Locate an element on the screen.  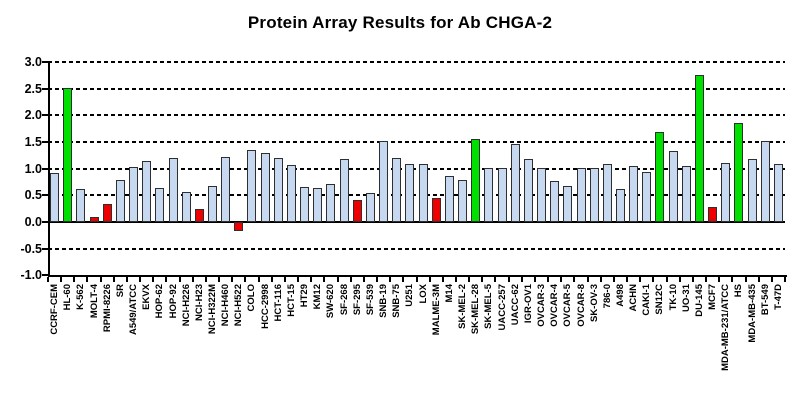
x-label-ht29: HT29 is located at coordinates (305, 296).